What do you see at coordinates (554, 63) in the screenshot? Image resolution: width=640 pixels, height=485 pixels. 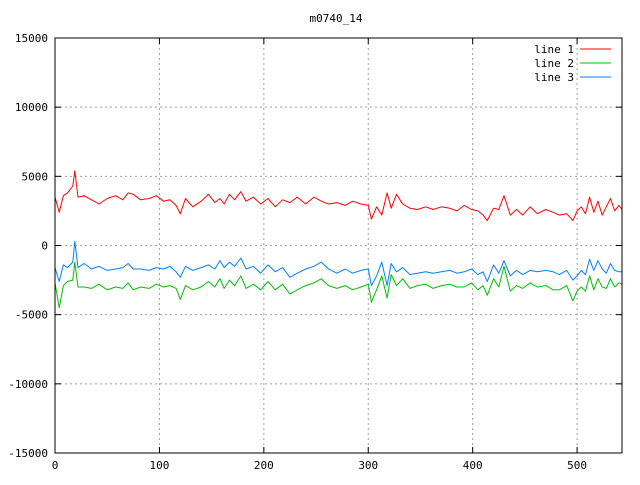 I see `legend-label: line 2` at bounding box center [554, 63].